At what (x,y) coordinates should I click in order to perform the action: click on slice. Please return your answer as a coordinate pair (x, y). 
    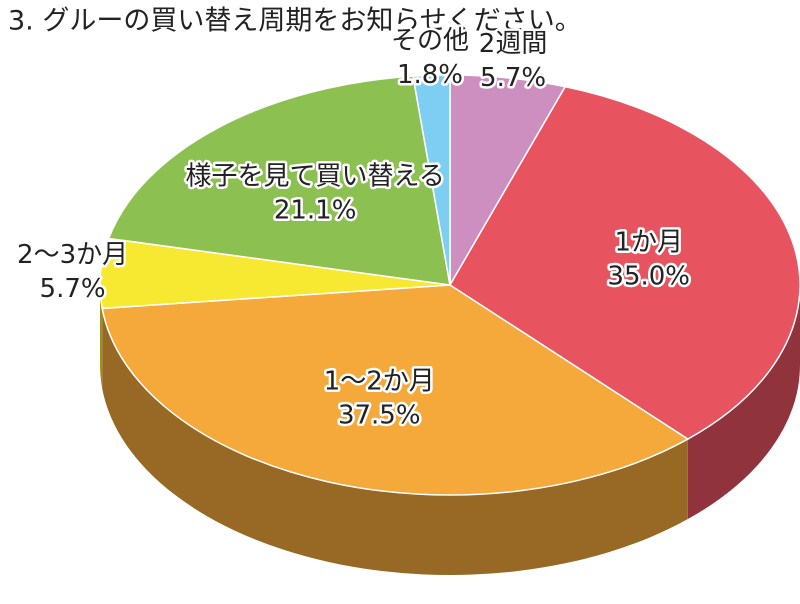
    Looking at the image, I should click on (431, 180).